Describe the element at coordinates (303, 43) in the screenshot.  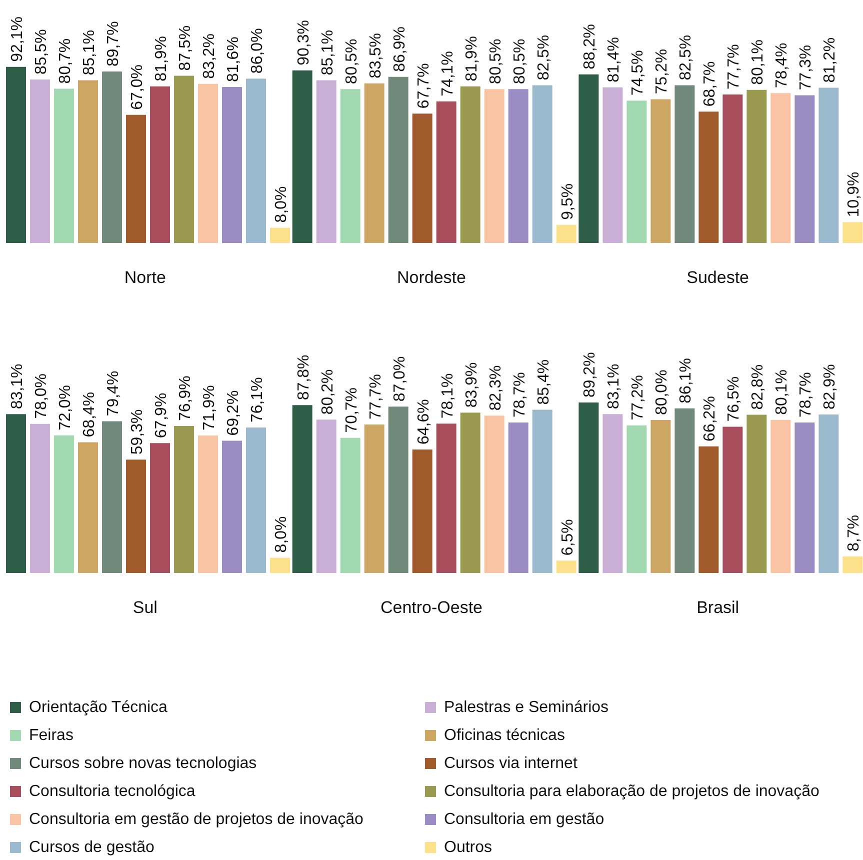
I see `data-label: 90,3%` at that location.